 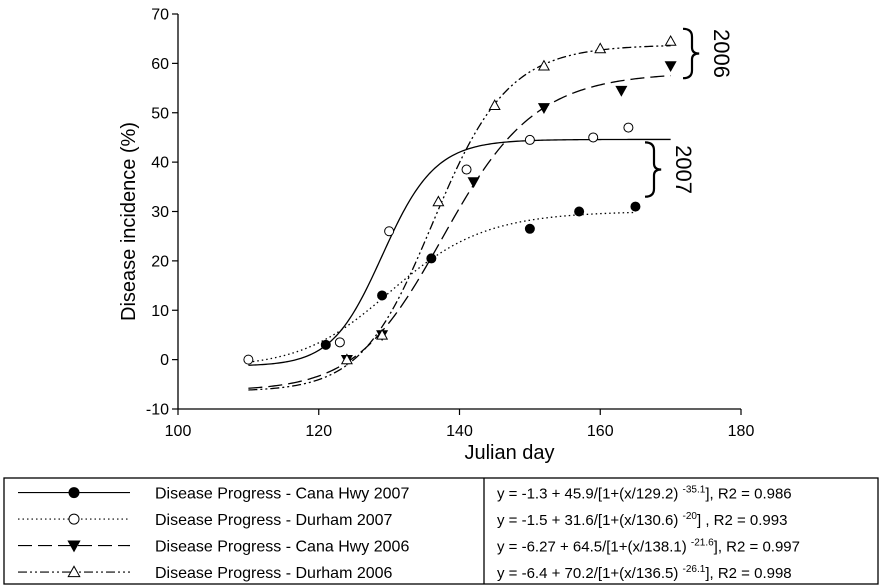 What do you see at coordinates (157, 410) in the screenshot?
I see `y-tick-label: -10` at bounding box center [157, 410].